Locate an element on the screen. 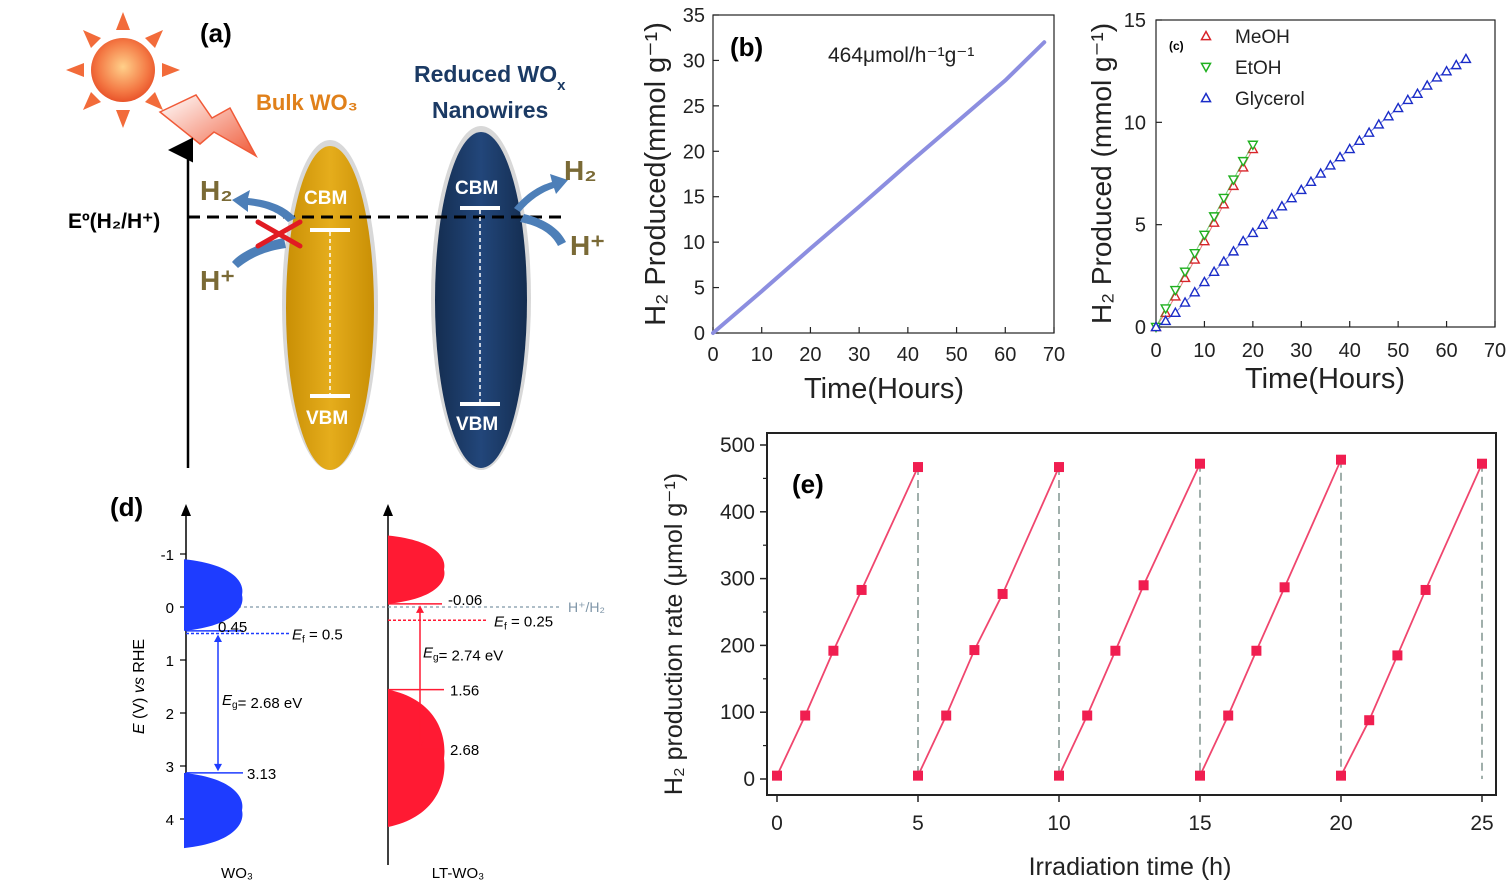 This screenshot has width=1507, height=886. rate-annotation: 464μmol/h⁻¹g⁻¹ is located at coordinates (901, 55).